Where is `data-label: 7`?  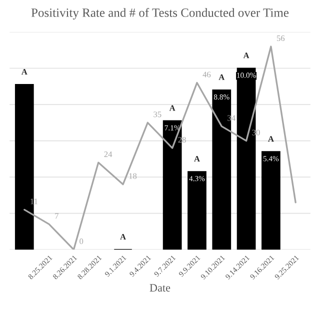
data-label: 7 is located at coordinates (57, 216).